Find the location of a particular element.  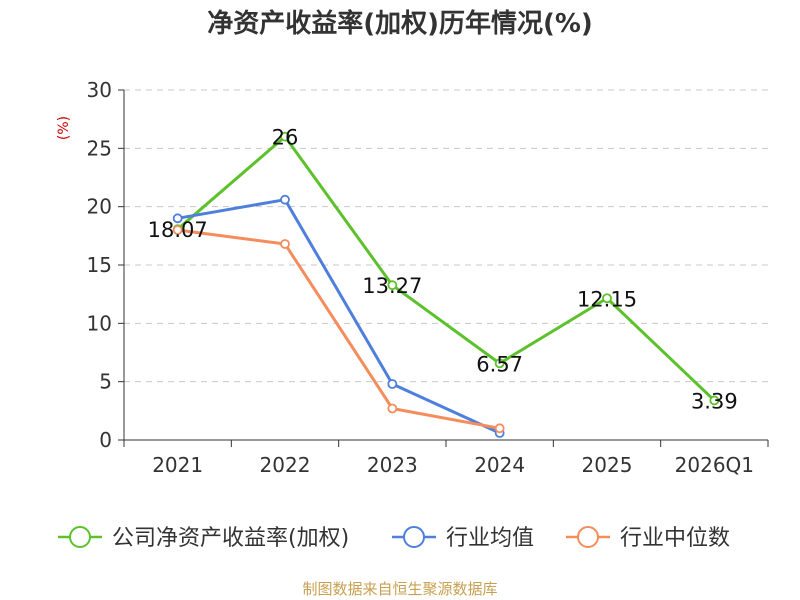

y-tick-label: 5 is located at coordinates (105, 382).